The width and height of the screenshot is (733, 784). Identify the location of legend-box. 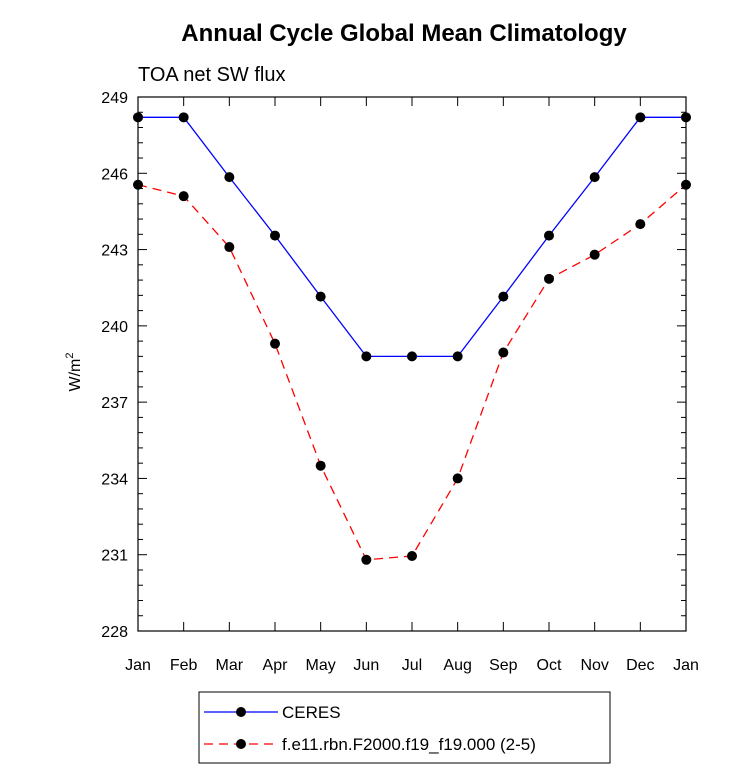
(404, 727).